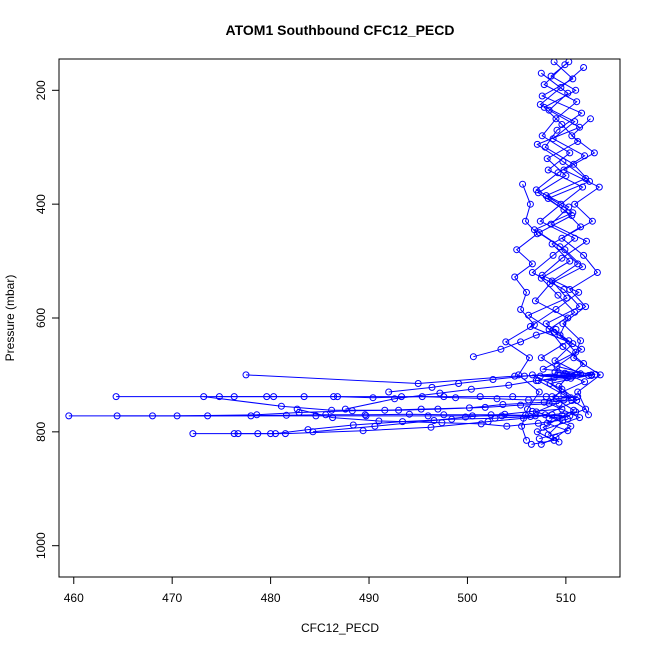  I want to click on x-tick-label: 500, so click(467, 598).